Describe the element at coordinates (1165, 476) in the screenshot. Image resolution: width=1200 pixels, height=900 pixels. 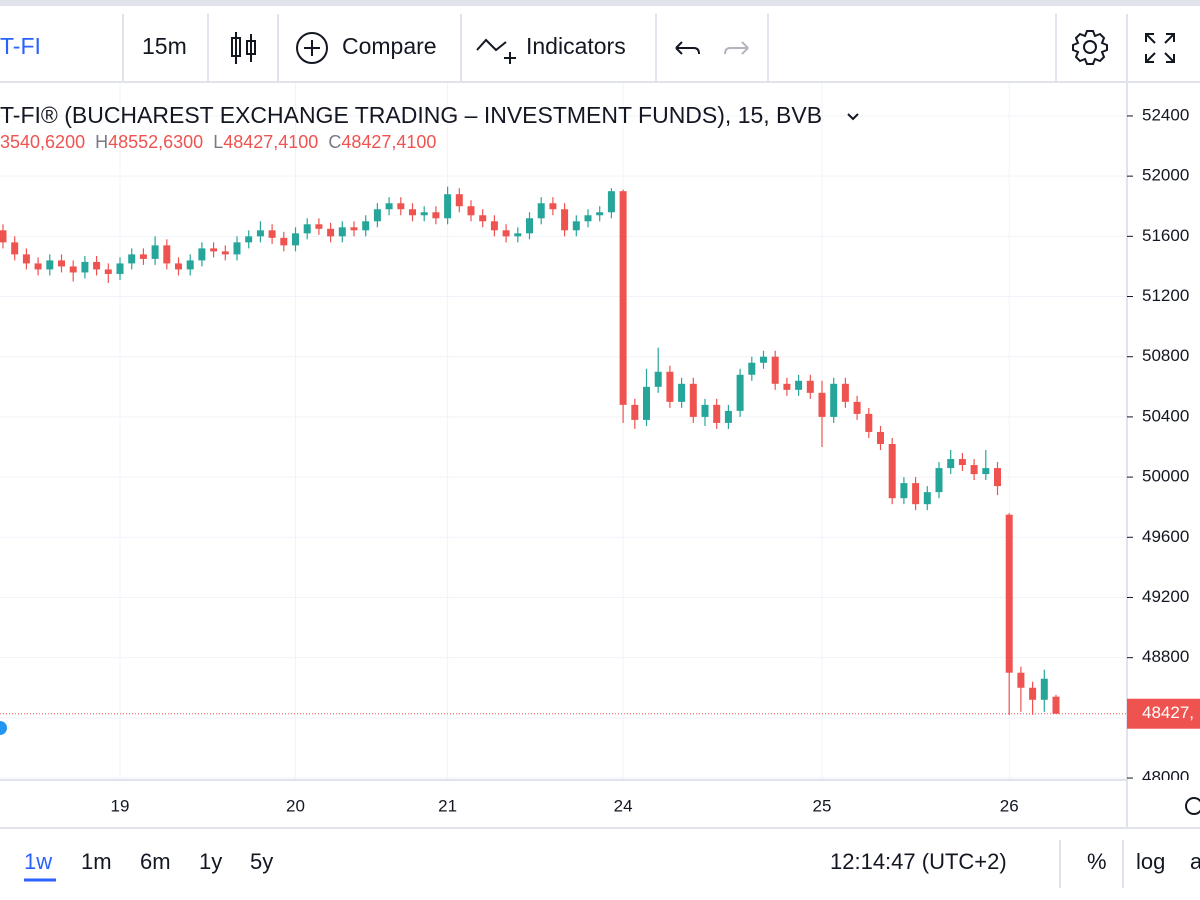
I see `y-tick-label: 50000` at that location.